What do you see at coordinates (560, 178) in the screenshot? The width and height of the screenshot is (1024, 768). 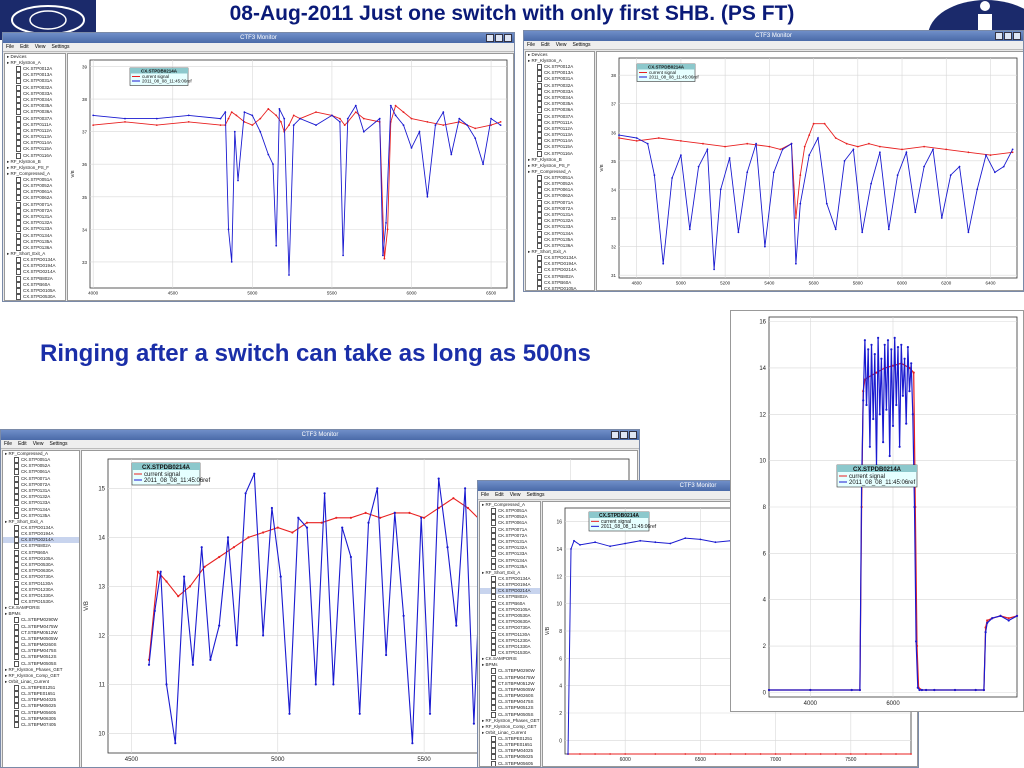 I see `tree-item: CK.STP0051A` at bounding box center [560, 178].